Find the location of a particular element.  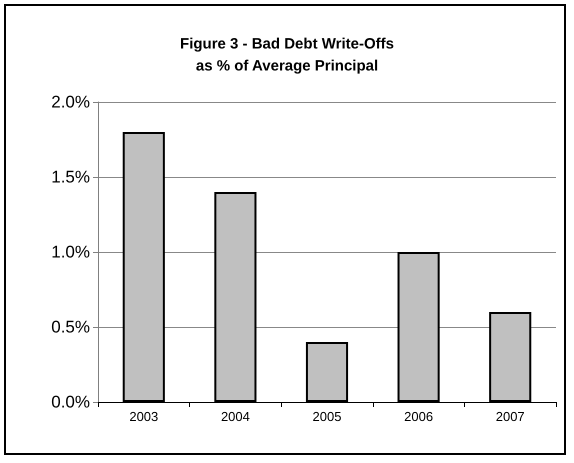

x-tick-label: 2006 is located at coordinates (419, 416).